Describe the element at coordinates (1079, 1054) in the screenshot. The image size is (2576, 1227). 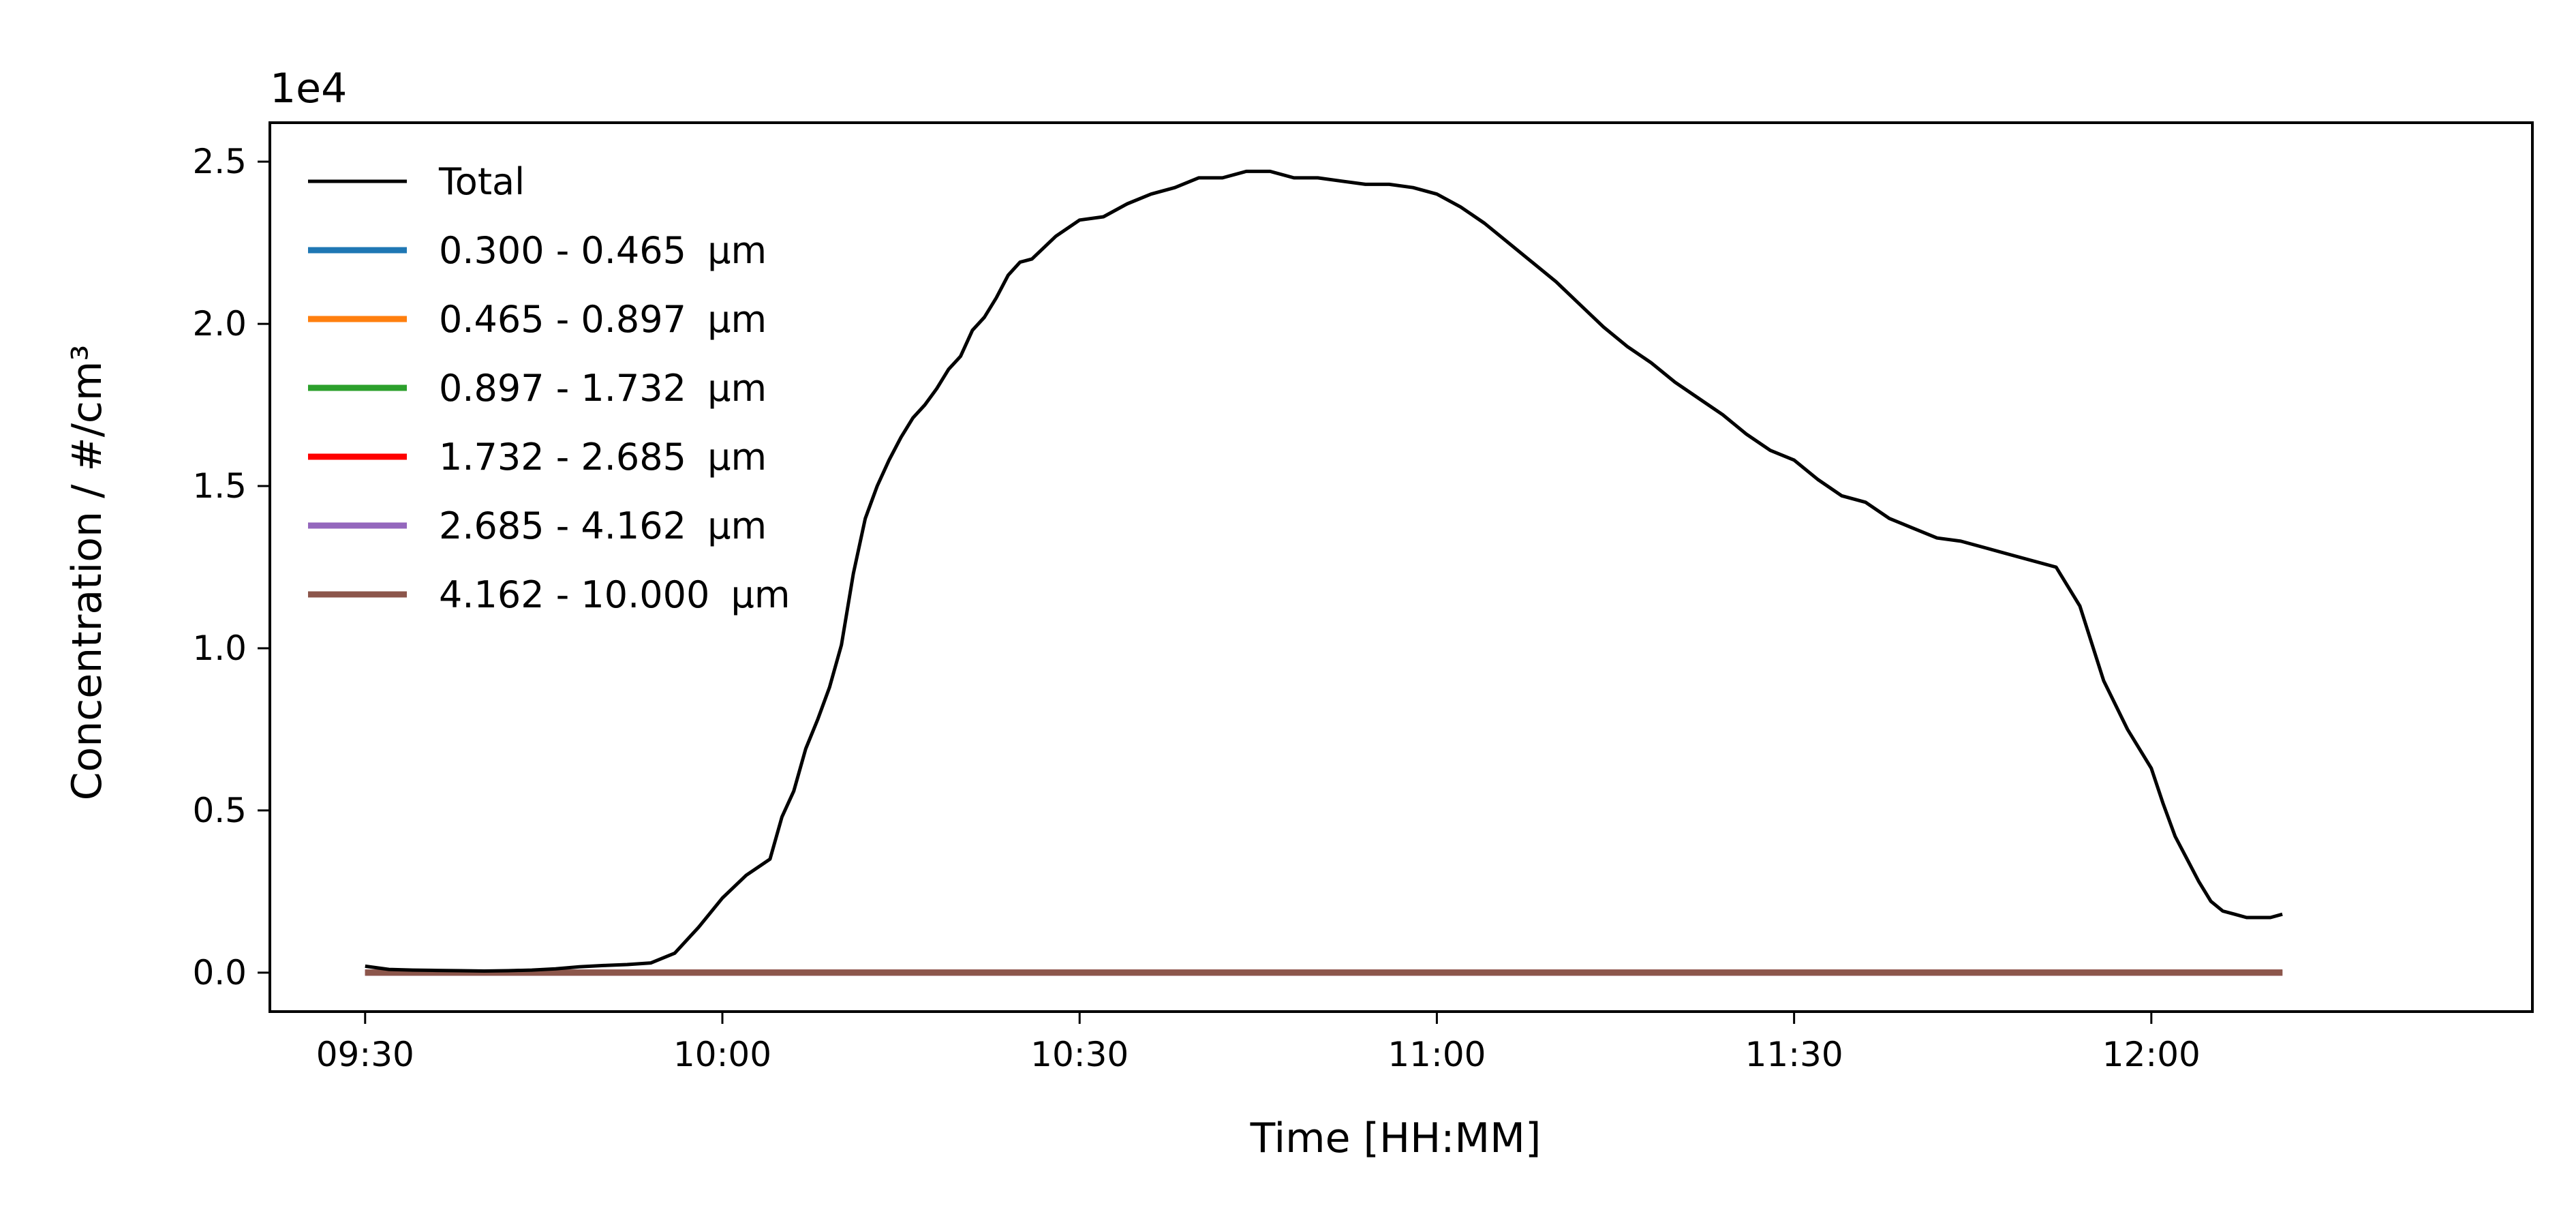
I see `x-tick-label: 10:30` at that location.